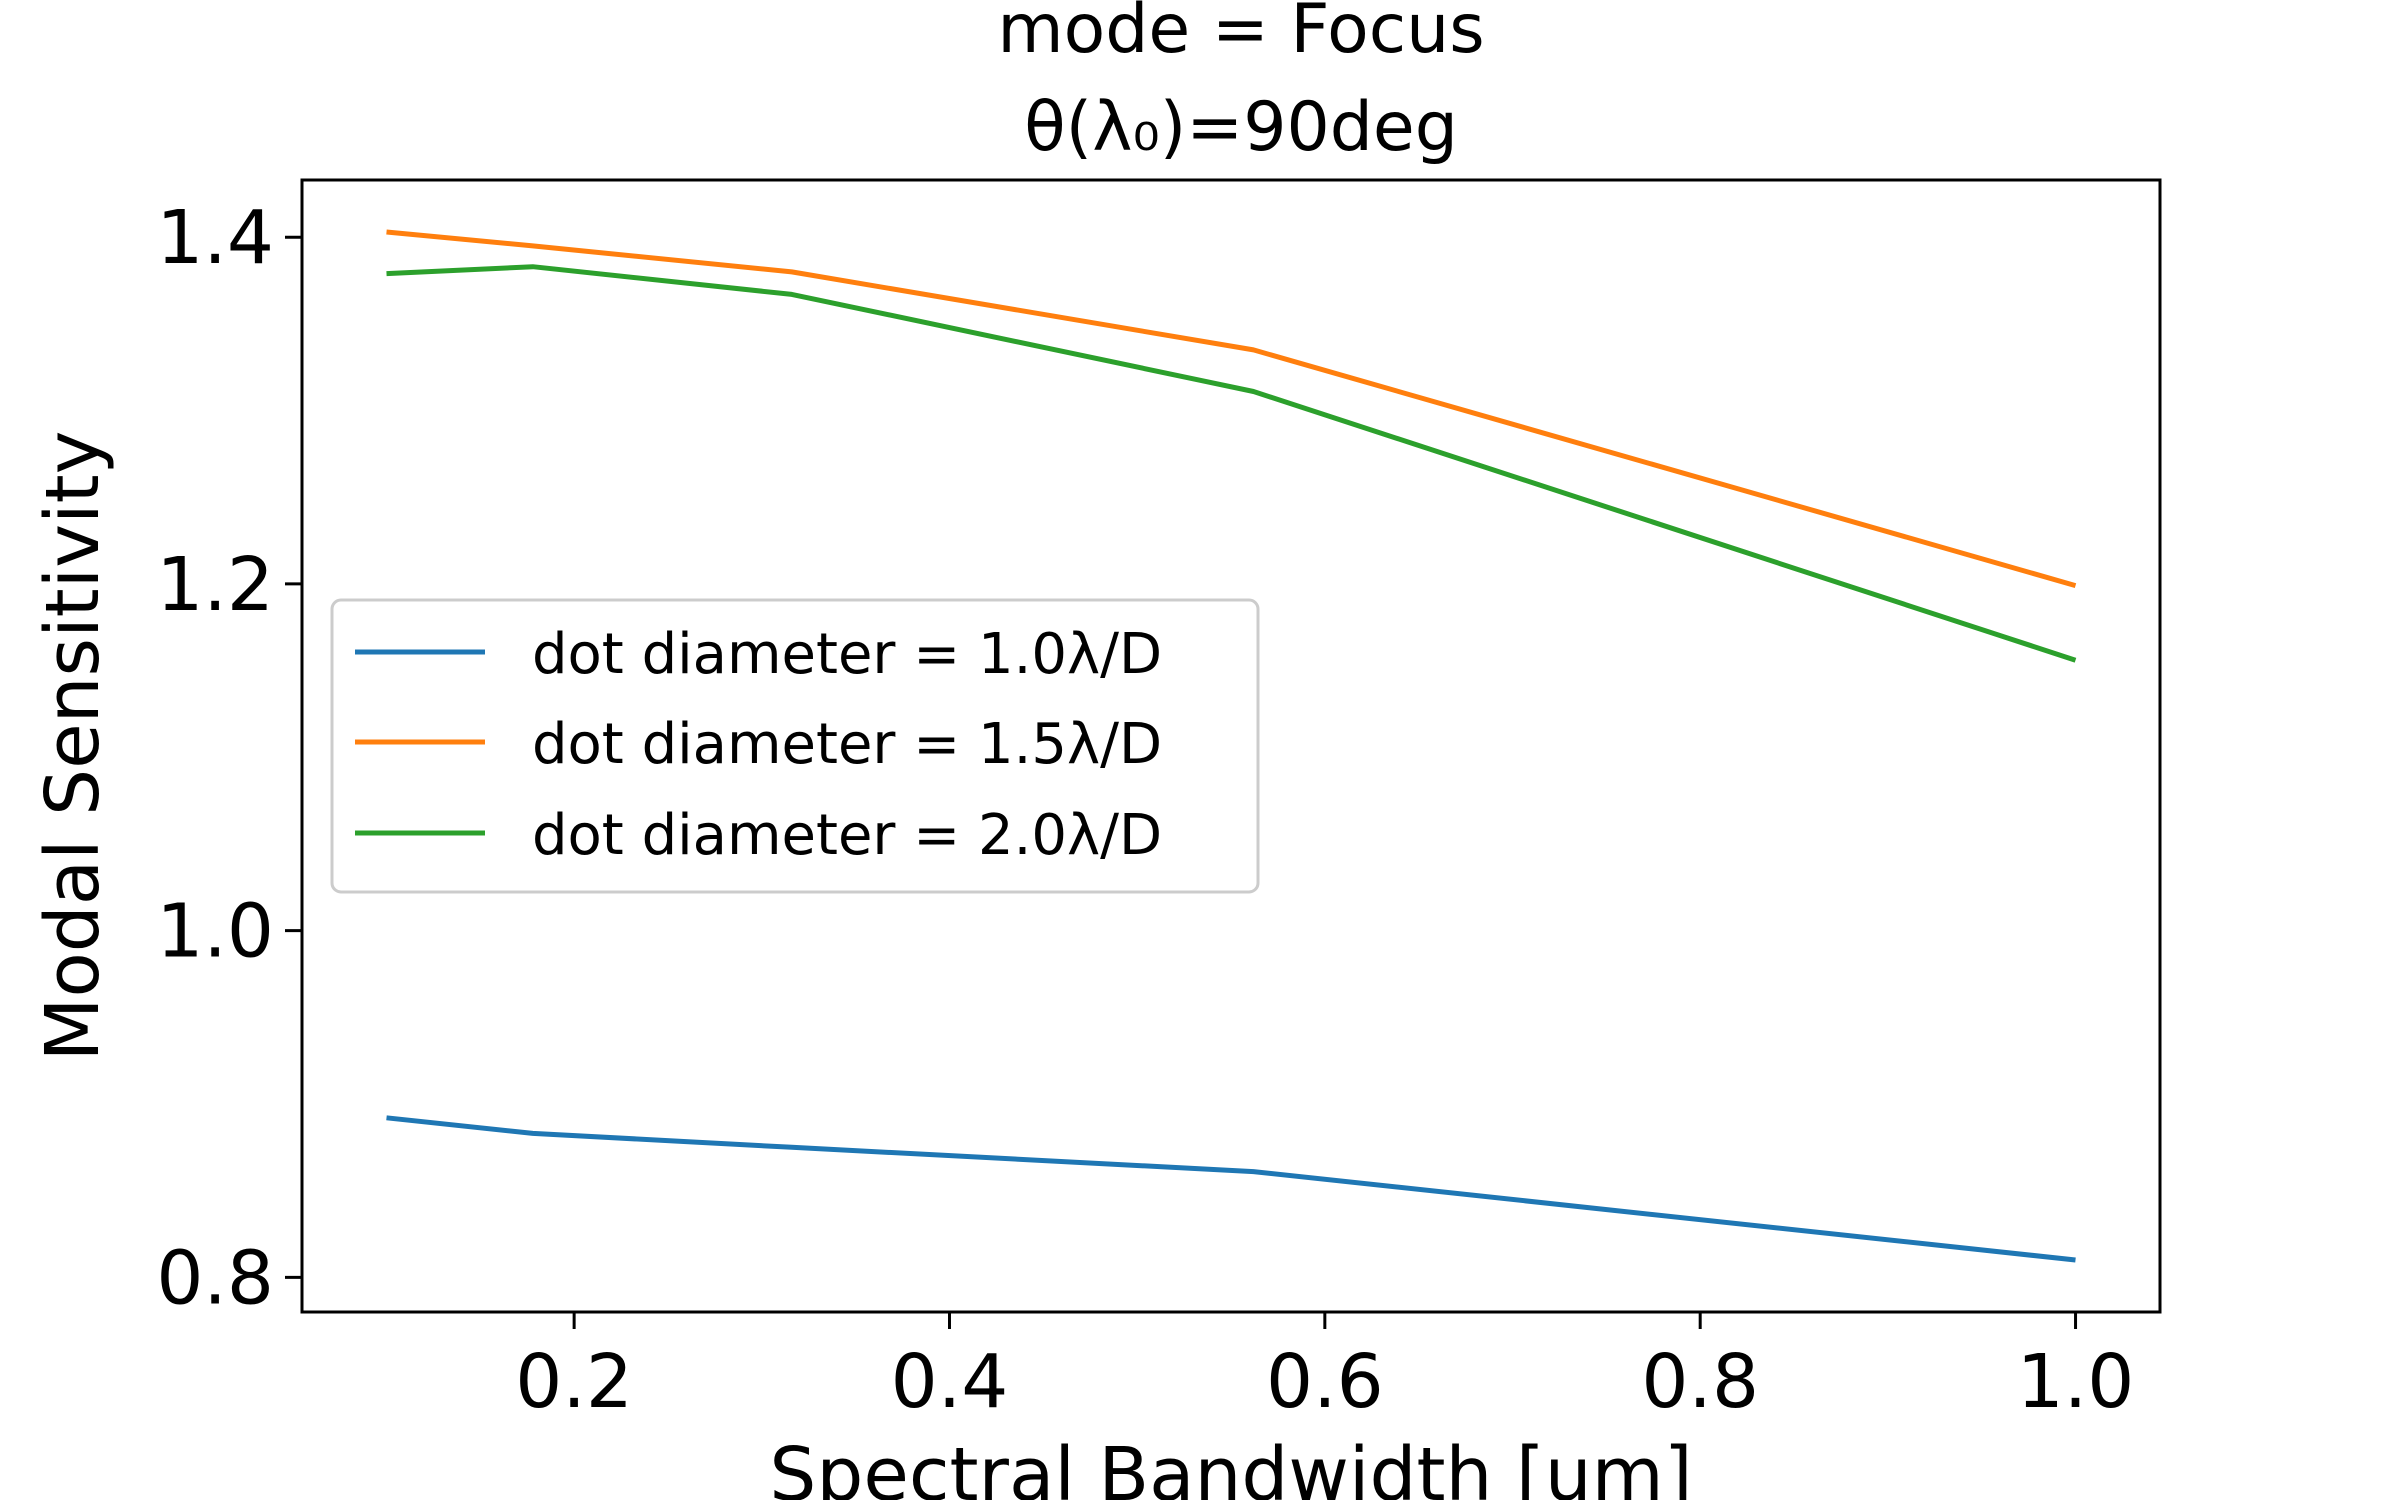 The height and width of the screenshot is (1500, 2400). I want to click on y-tick-label: 0.8, so click(215, 1278).